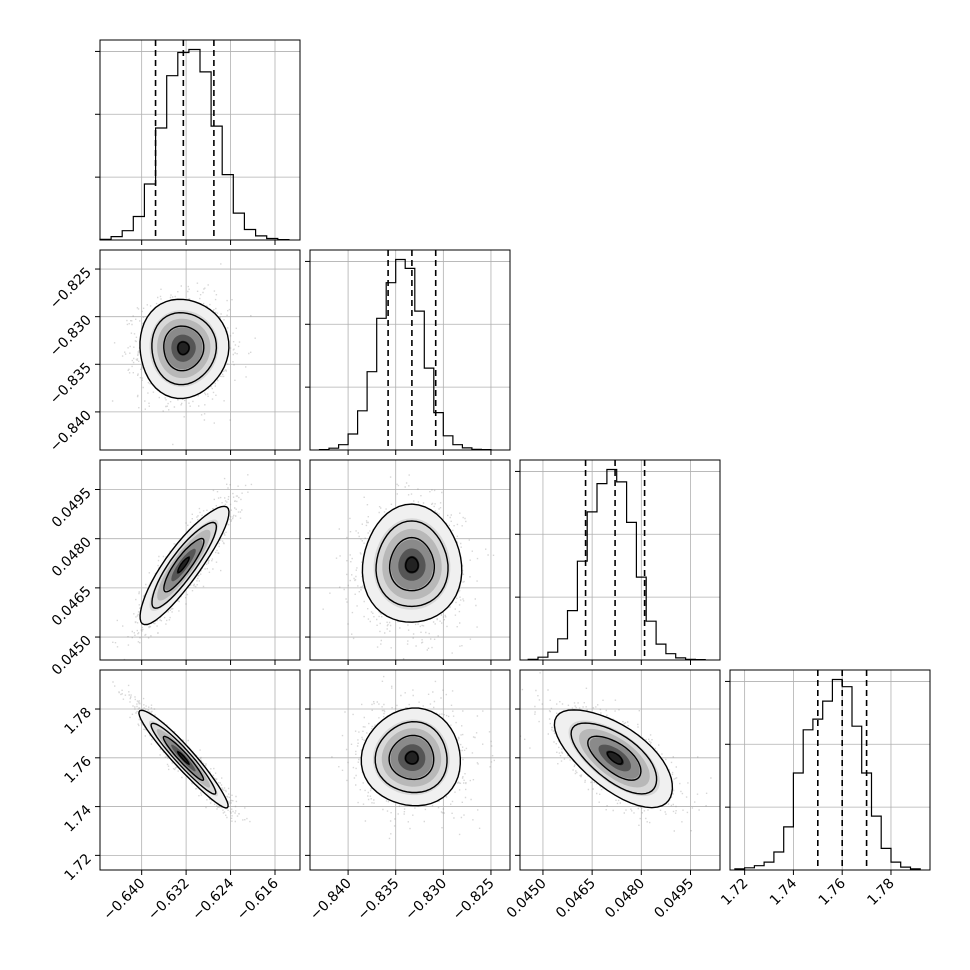 Image resolution: width=970 pixels, height=970 pixels. What do you see at coordinates (474, 900) in the screenshot?
I see `x-tick-label: −0.825` at bounding box center [474, 900].